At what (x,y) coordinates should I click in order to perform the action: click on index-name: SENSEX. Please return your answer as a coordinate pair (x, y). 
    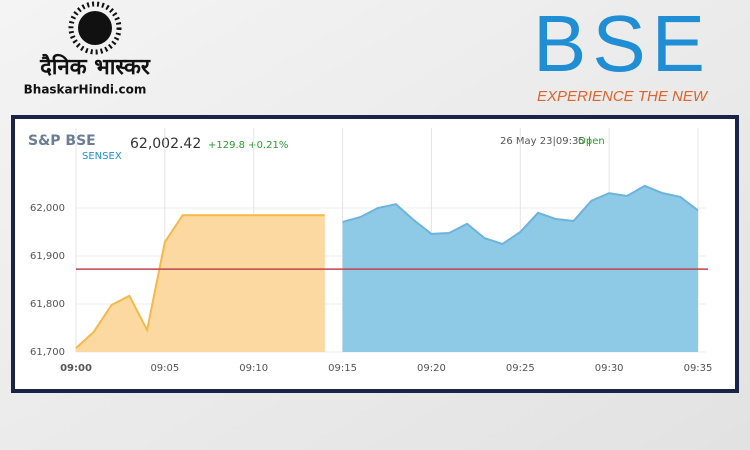
    Looking at the image, I should click on (102, 156).